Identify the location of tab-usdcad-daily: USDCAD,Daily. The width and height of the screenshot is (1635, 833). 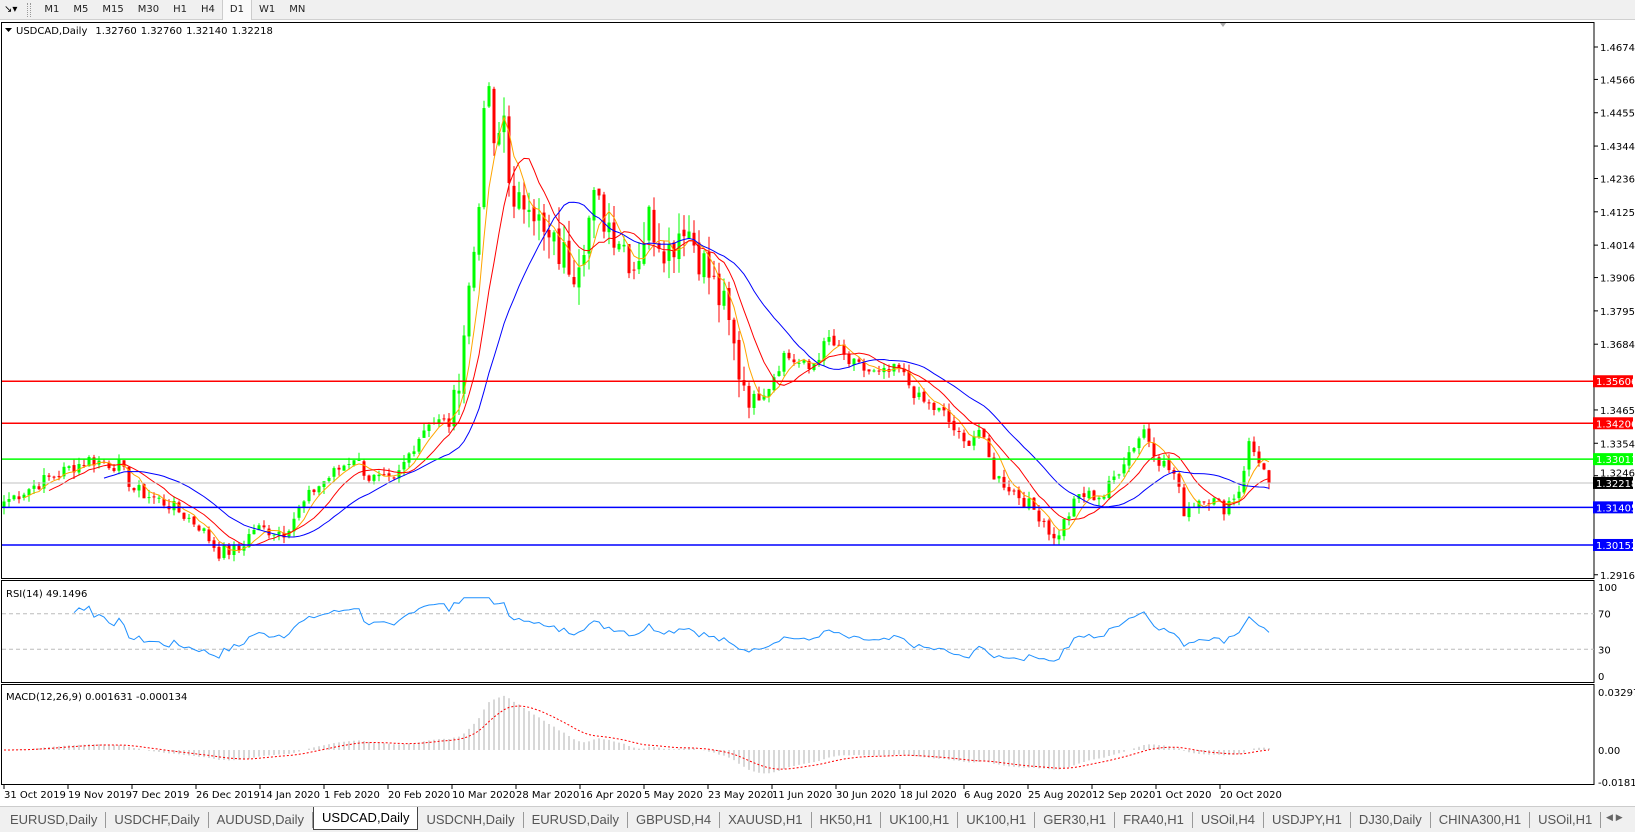
(366, 818).